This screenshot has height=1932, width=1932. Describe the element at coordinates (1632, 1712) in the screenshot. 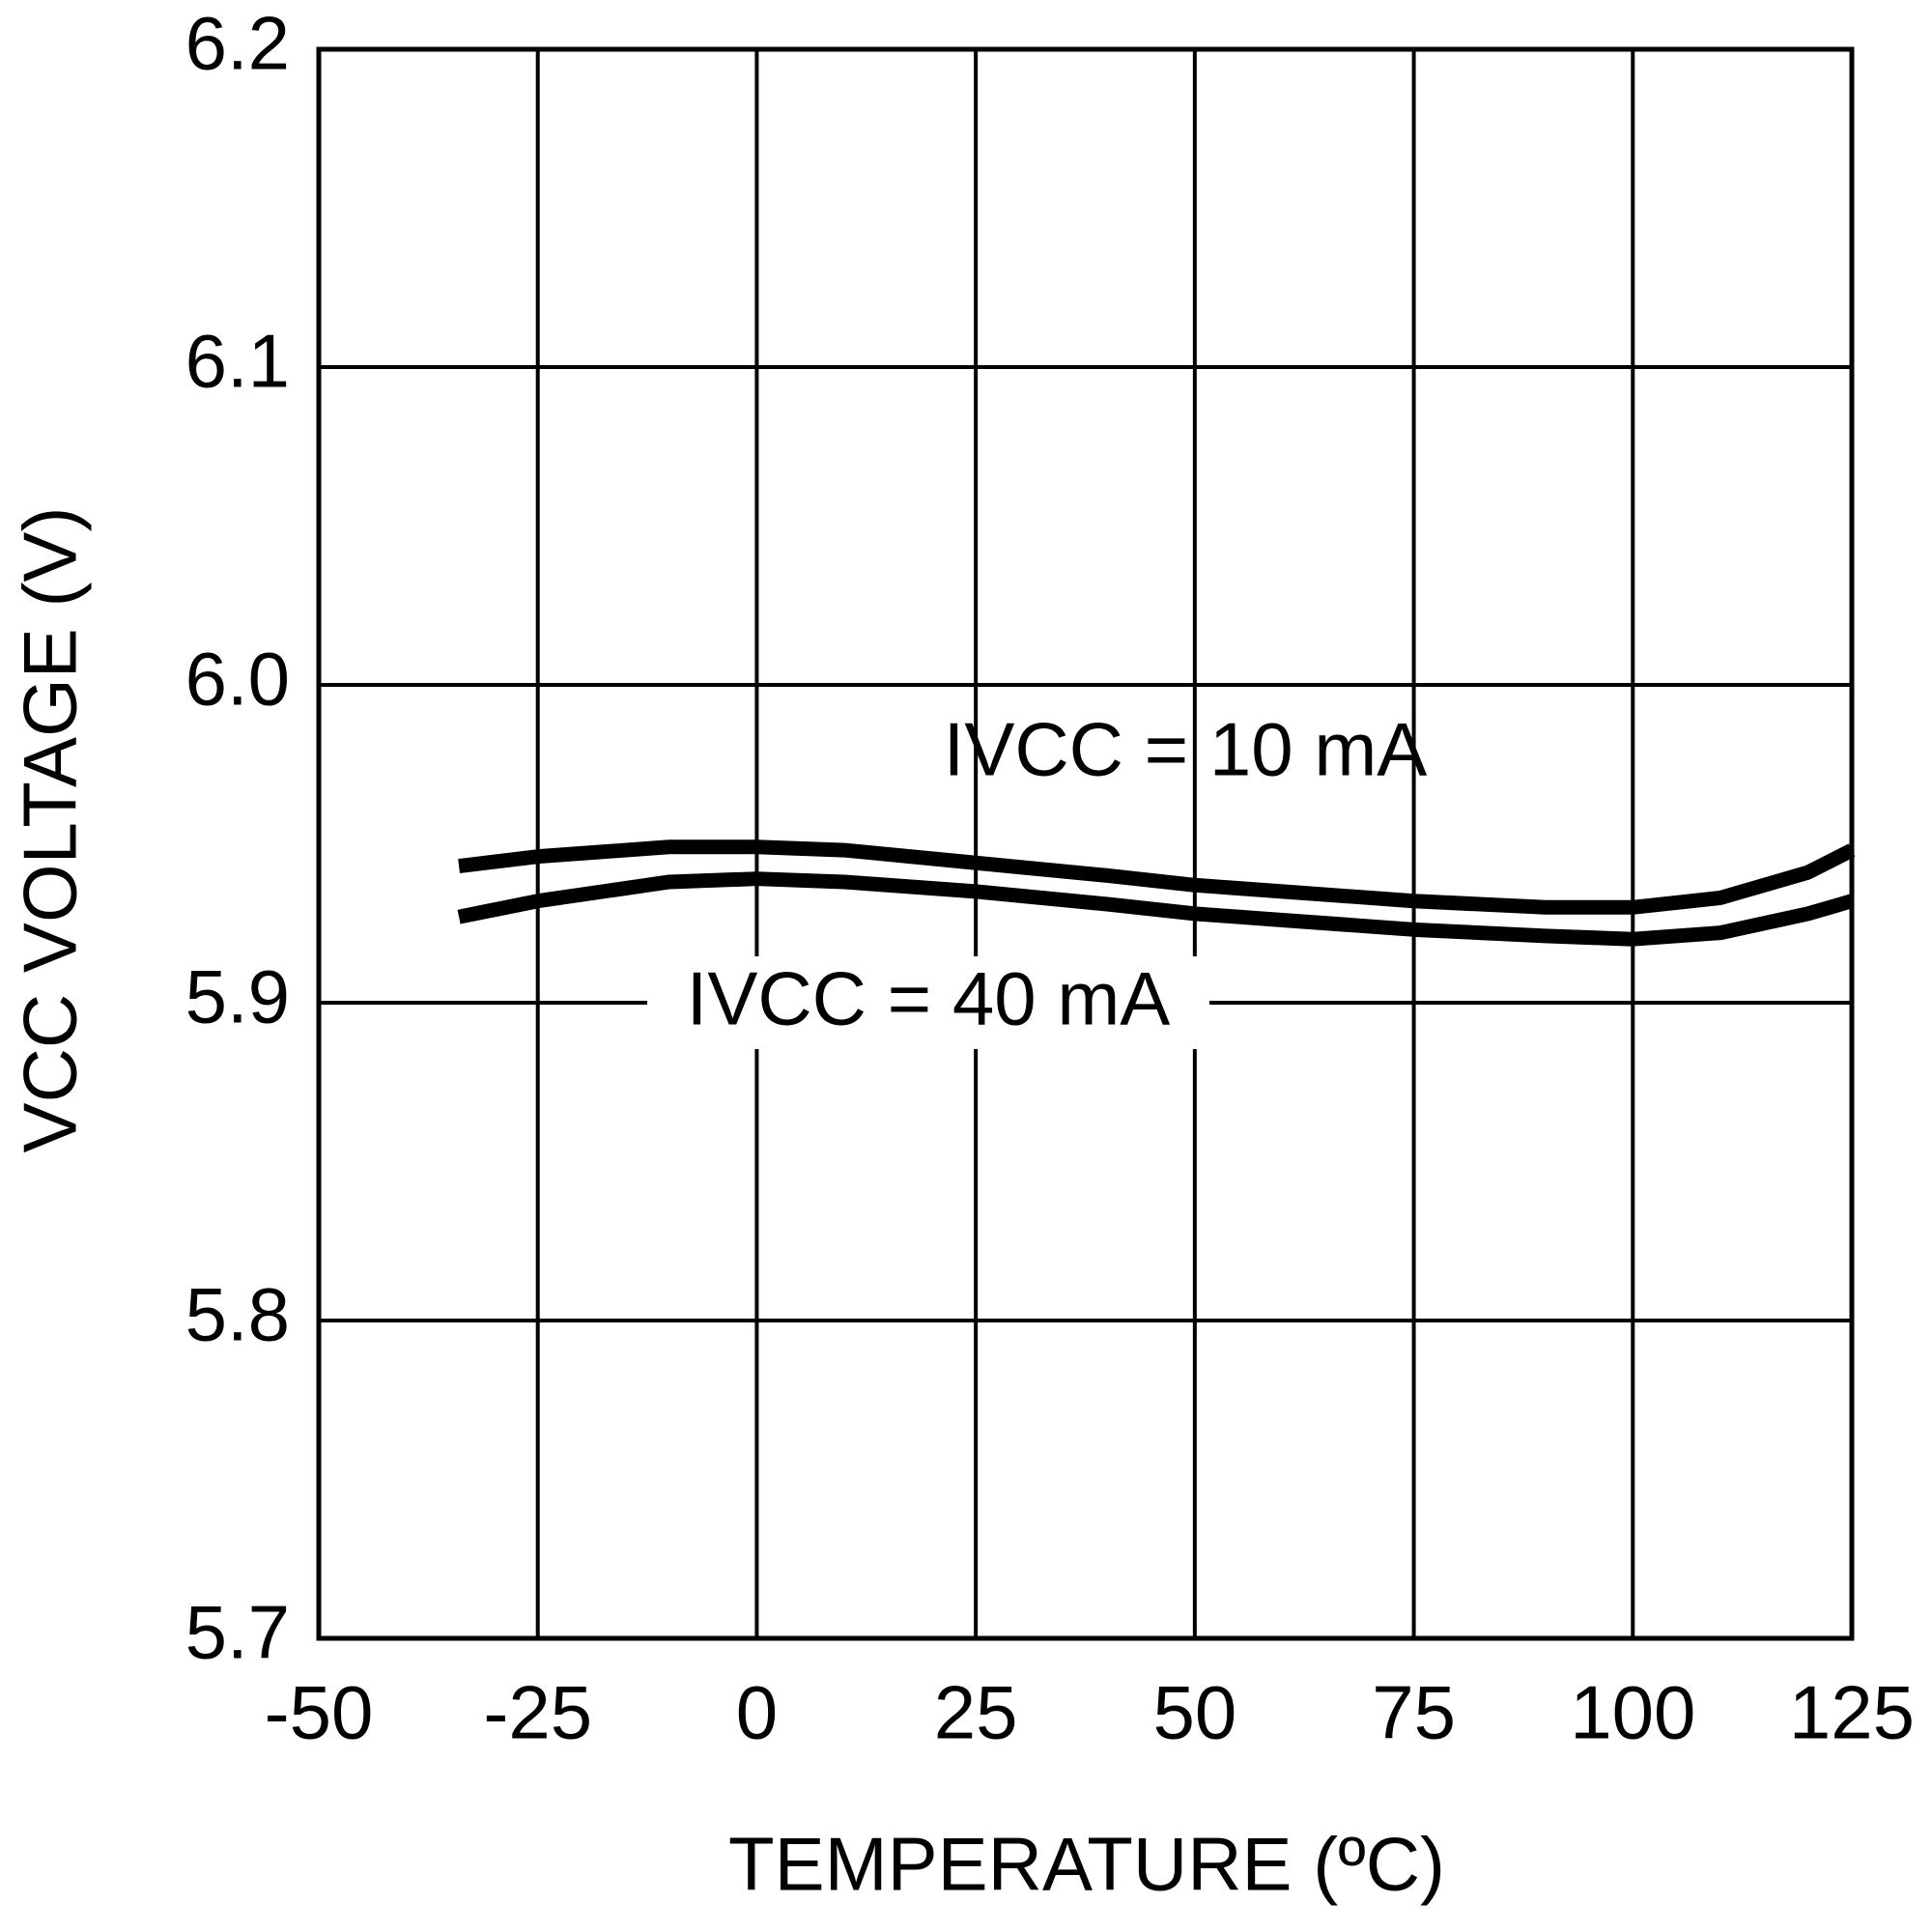

I see `x-tick-label: 100` at that location.